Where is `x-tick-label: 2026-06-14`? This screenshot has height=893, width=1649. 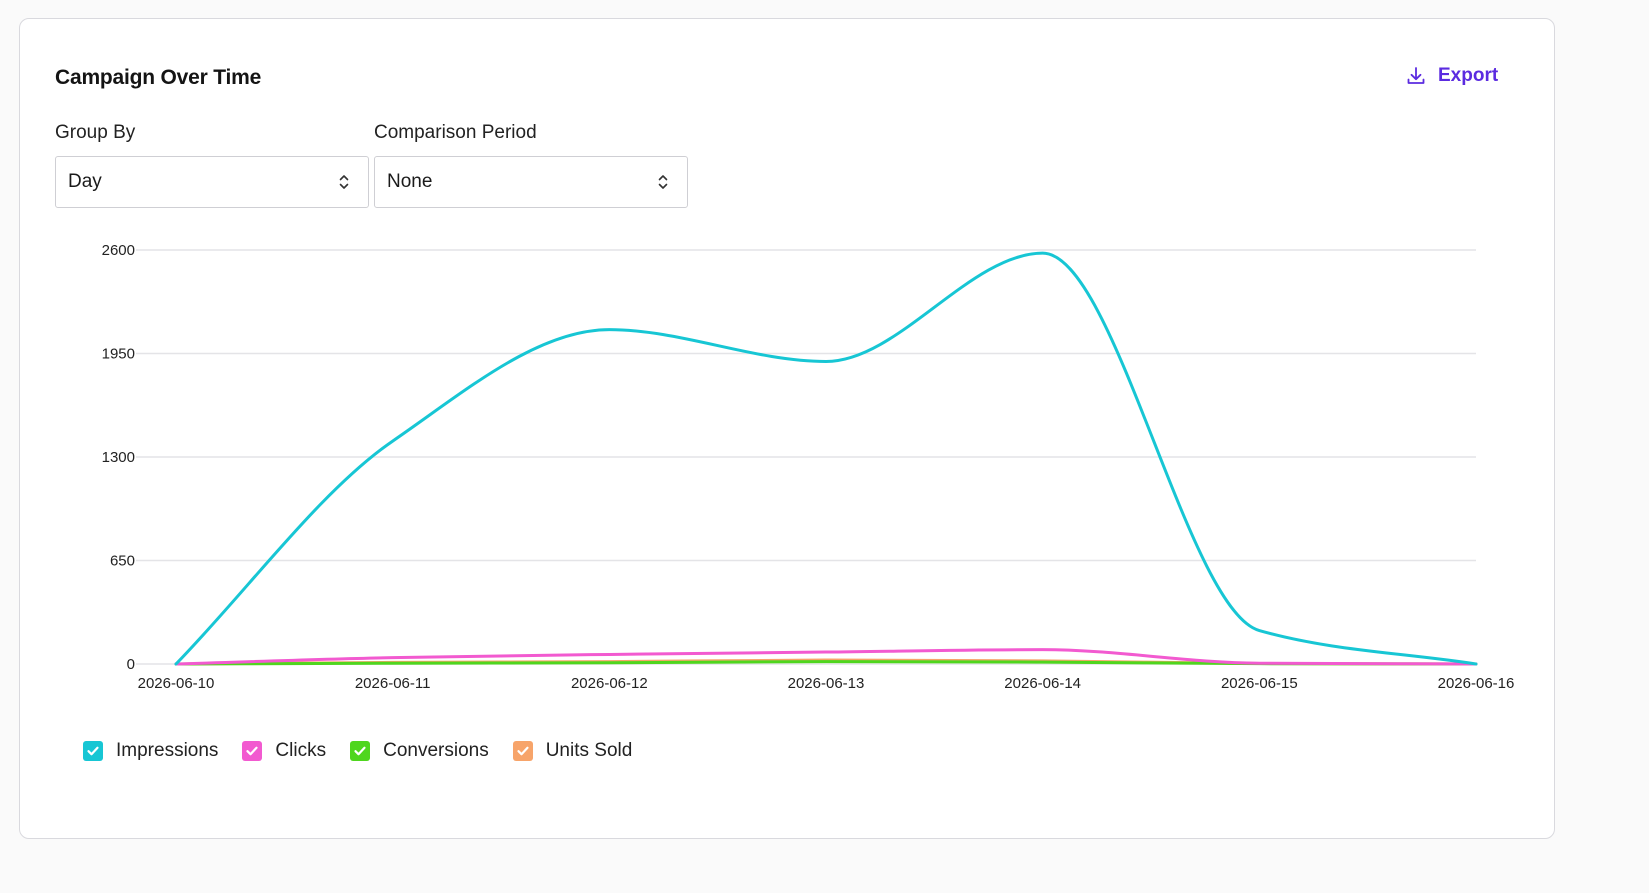
x-tick-label: 2026-06-14 is located at coordinates (1042, 683).